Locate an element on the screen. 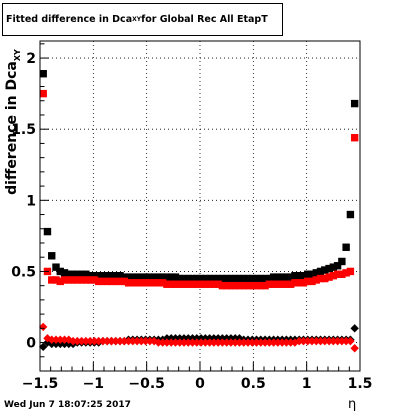 The width and height of the screenshot is (400, 414). y-tick-label: 2 is located at coordinates (31, 59).